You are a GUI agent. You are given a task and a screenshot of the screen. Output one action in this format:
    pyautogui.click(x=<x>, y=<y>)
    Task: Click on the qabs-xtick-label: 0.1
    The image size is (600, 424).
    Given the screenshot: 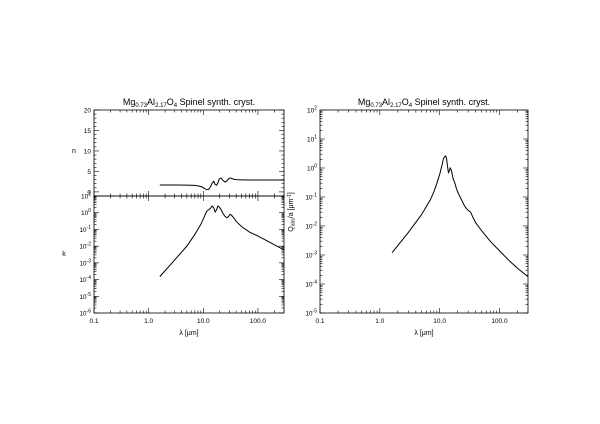 What is the action you would take?
    pyautogui.click(x=319, y=321)
    